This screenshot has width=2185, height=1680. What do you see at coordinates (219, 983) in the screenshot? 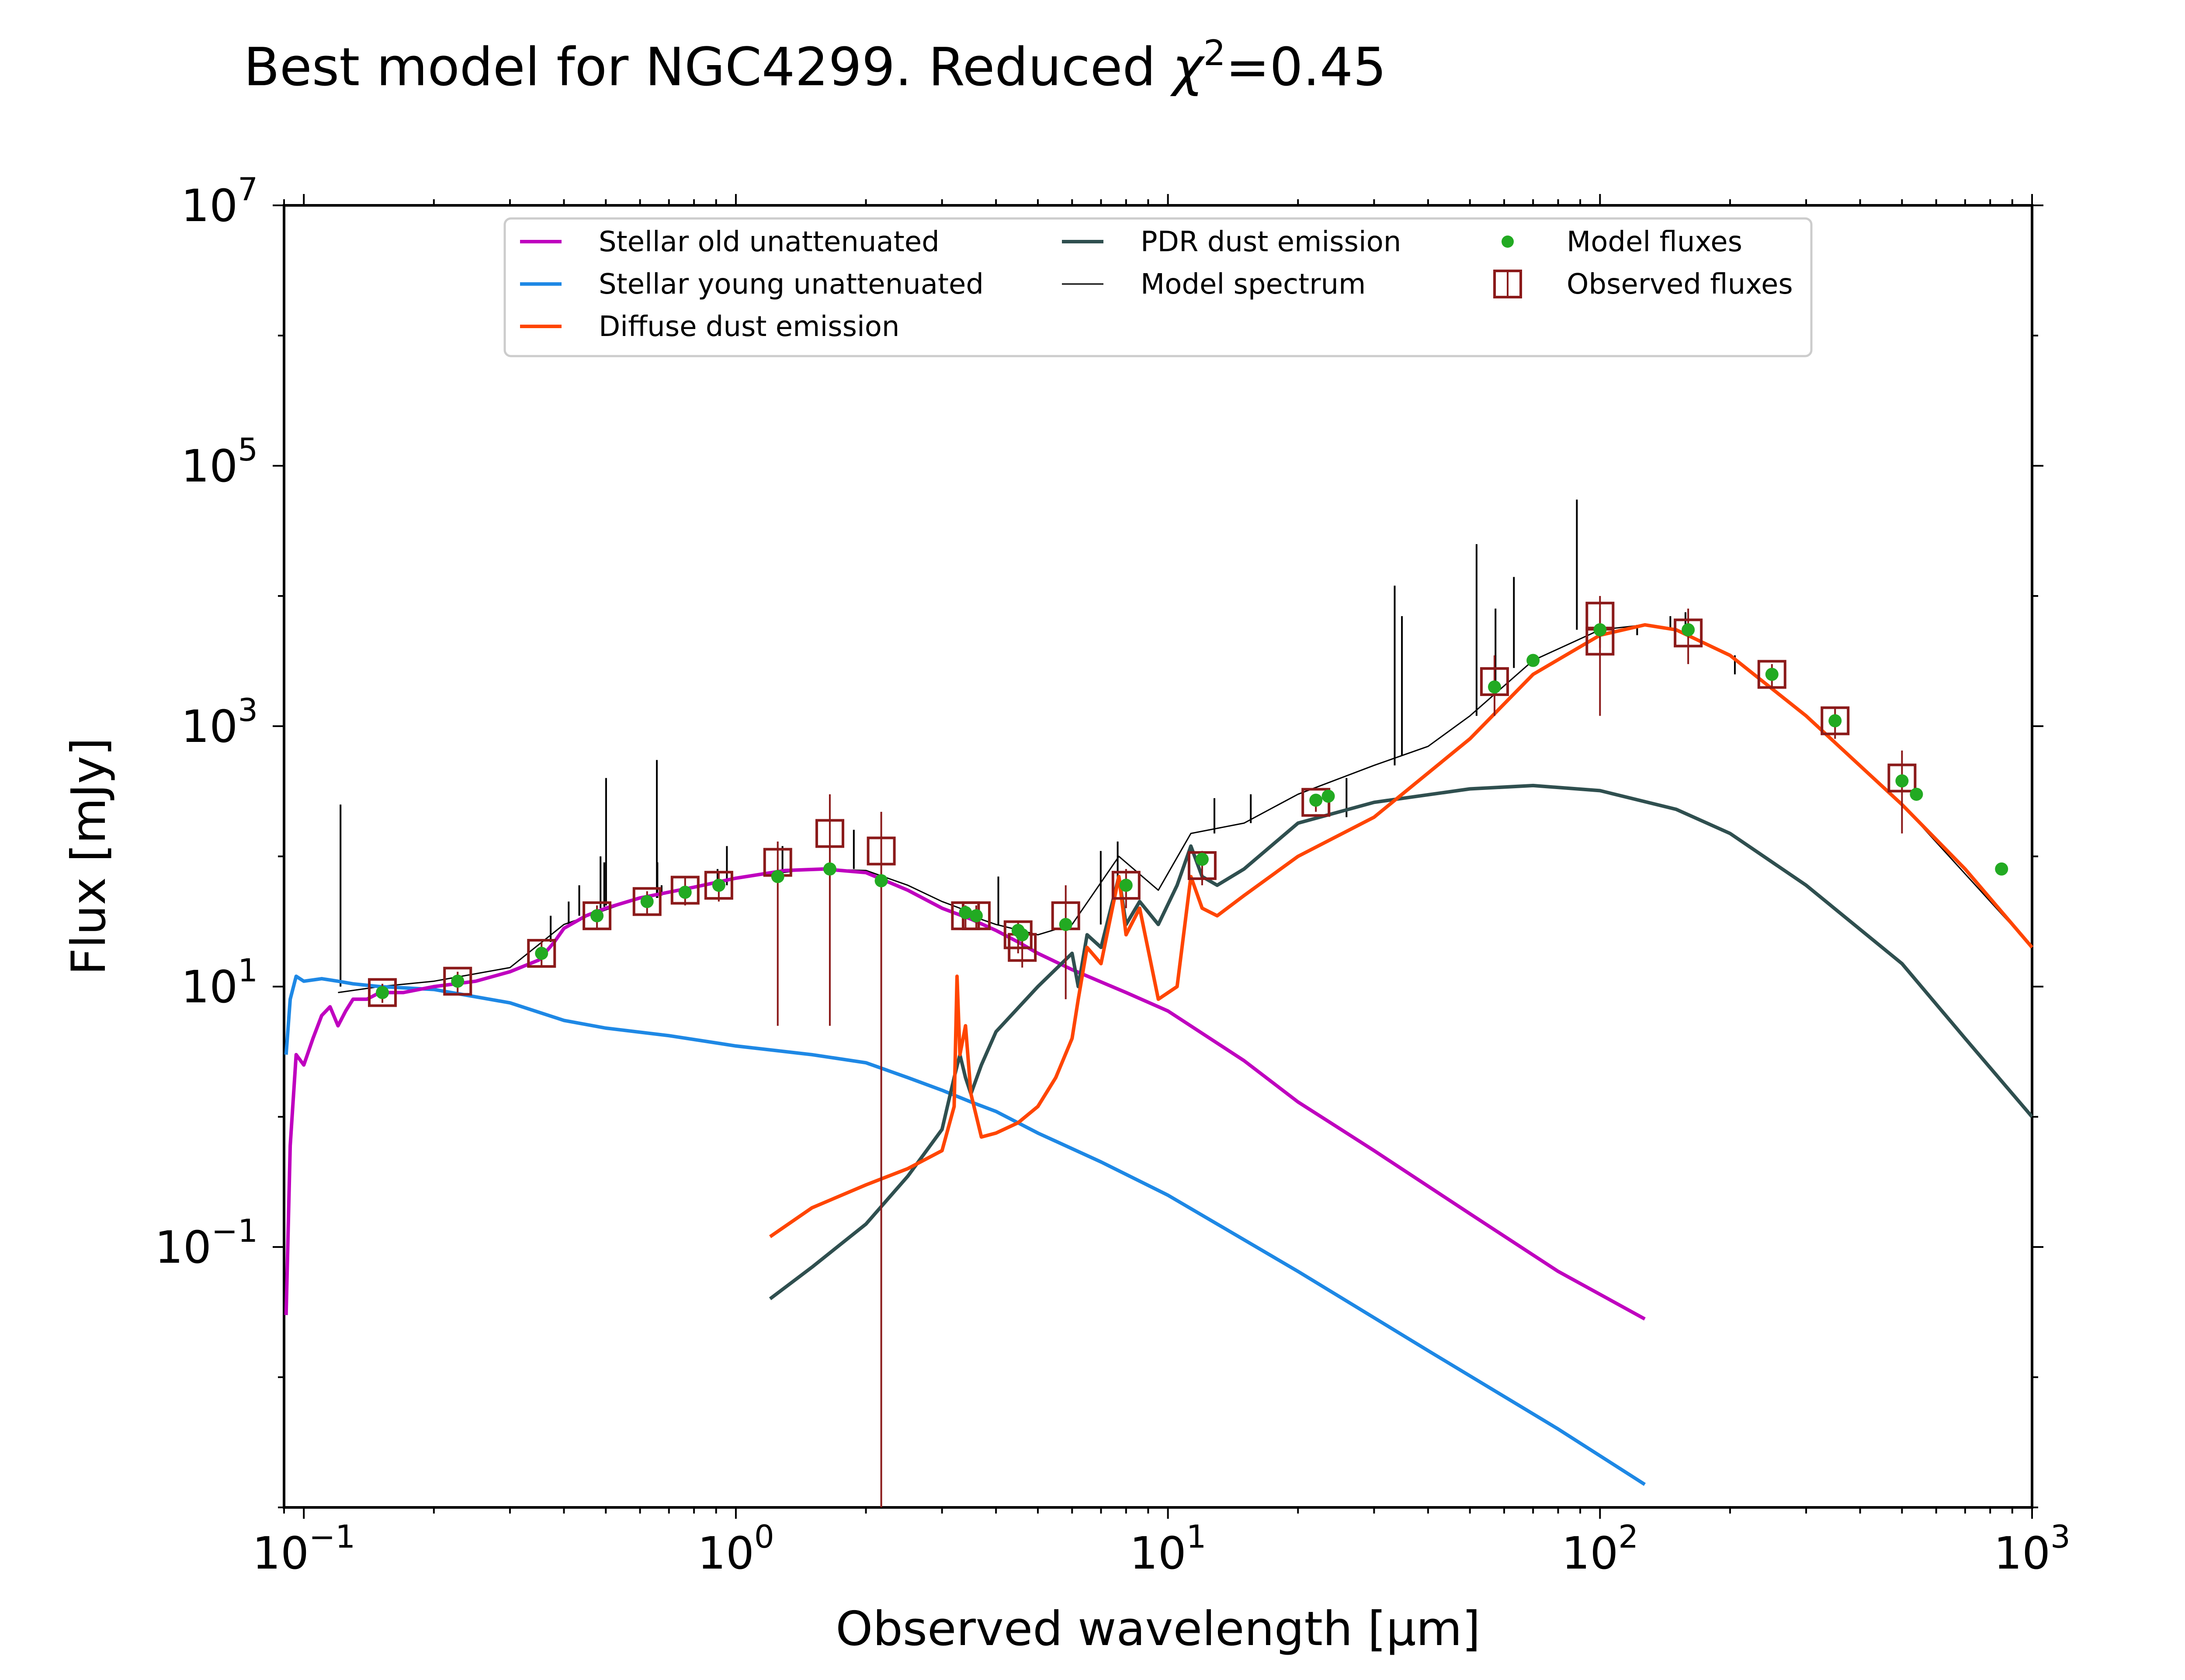
I see `y-tick-label: 10¹` at bounding box center [219, 983].